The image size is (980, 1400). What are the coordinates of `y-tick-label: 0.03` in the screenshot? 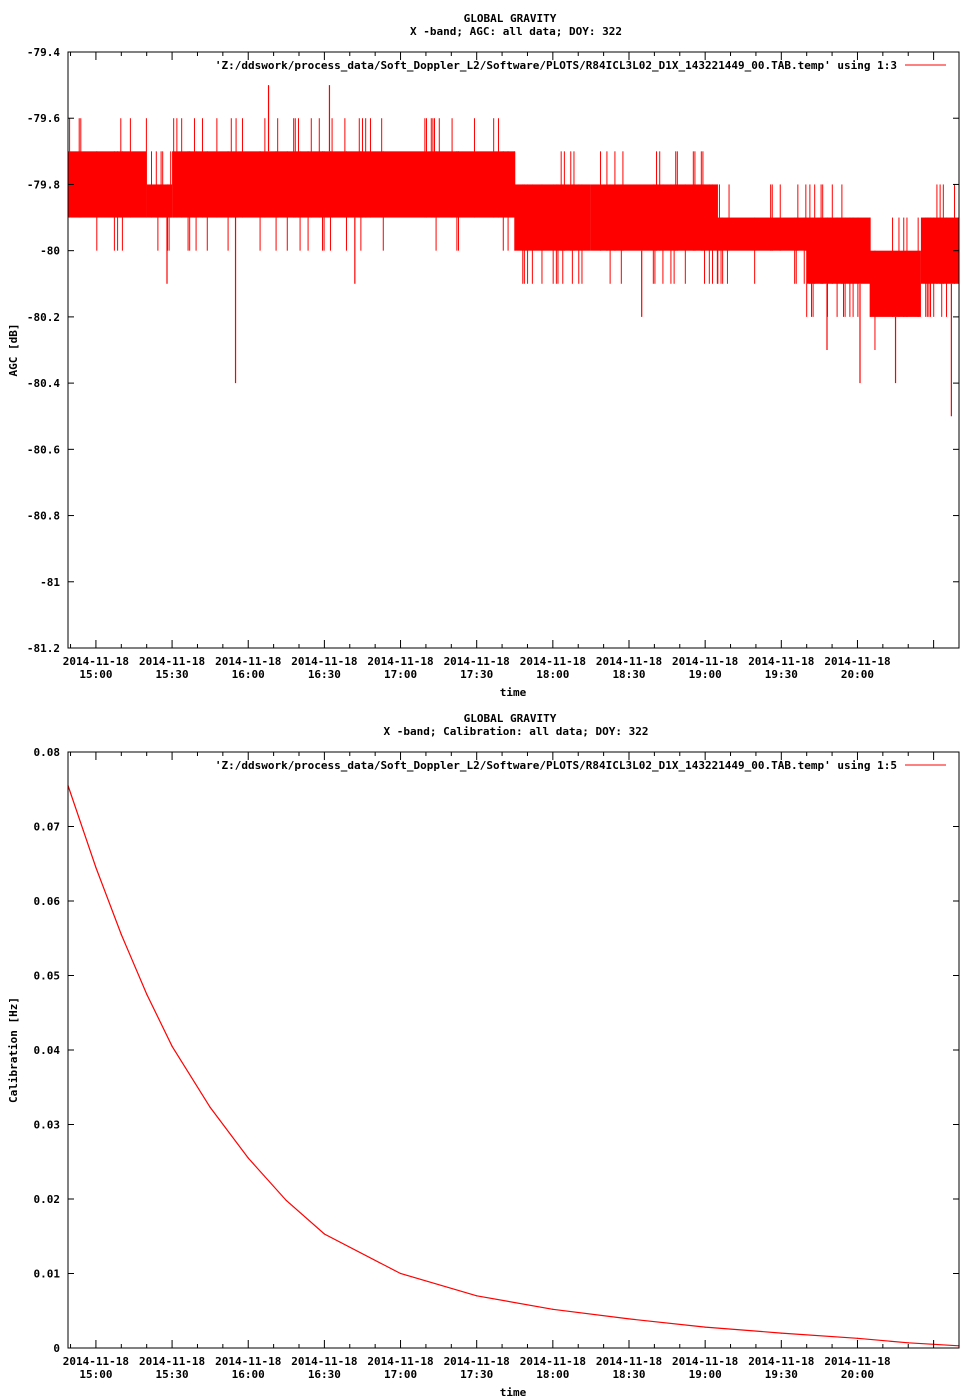 It's located at (47, 1125).